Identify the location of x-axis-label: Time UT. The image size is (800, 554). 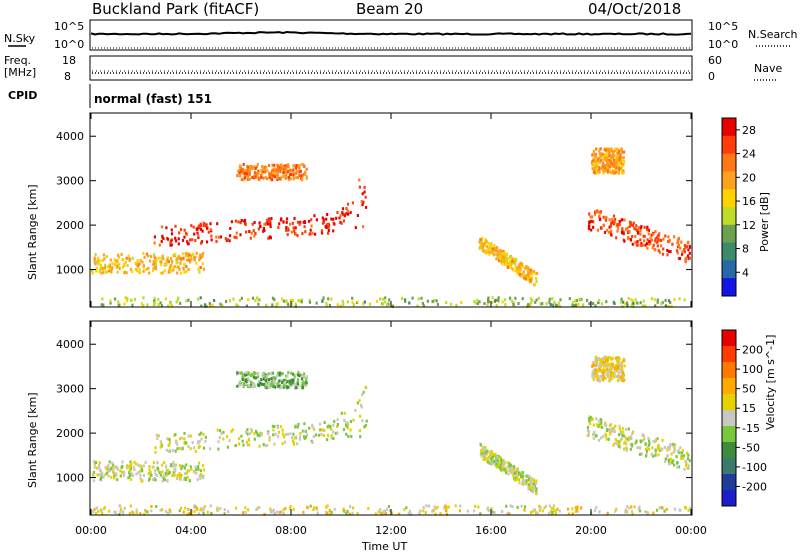
(384, 546).